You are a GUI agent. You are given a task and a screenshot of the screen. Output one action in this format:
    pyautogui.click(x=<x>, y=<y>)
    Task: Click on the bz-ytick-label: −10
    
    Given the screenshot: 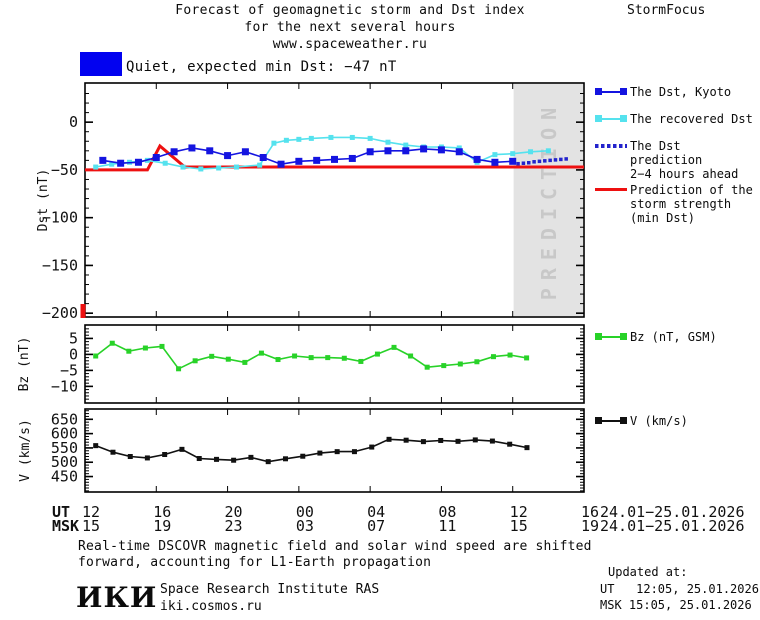 What is the action you would take?
    pyautogui.click(x=64, y=386)
    